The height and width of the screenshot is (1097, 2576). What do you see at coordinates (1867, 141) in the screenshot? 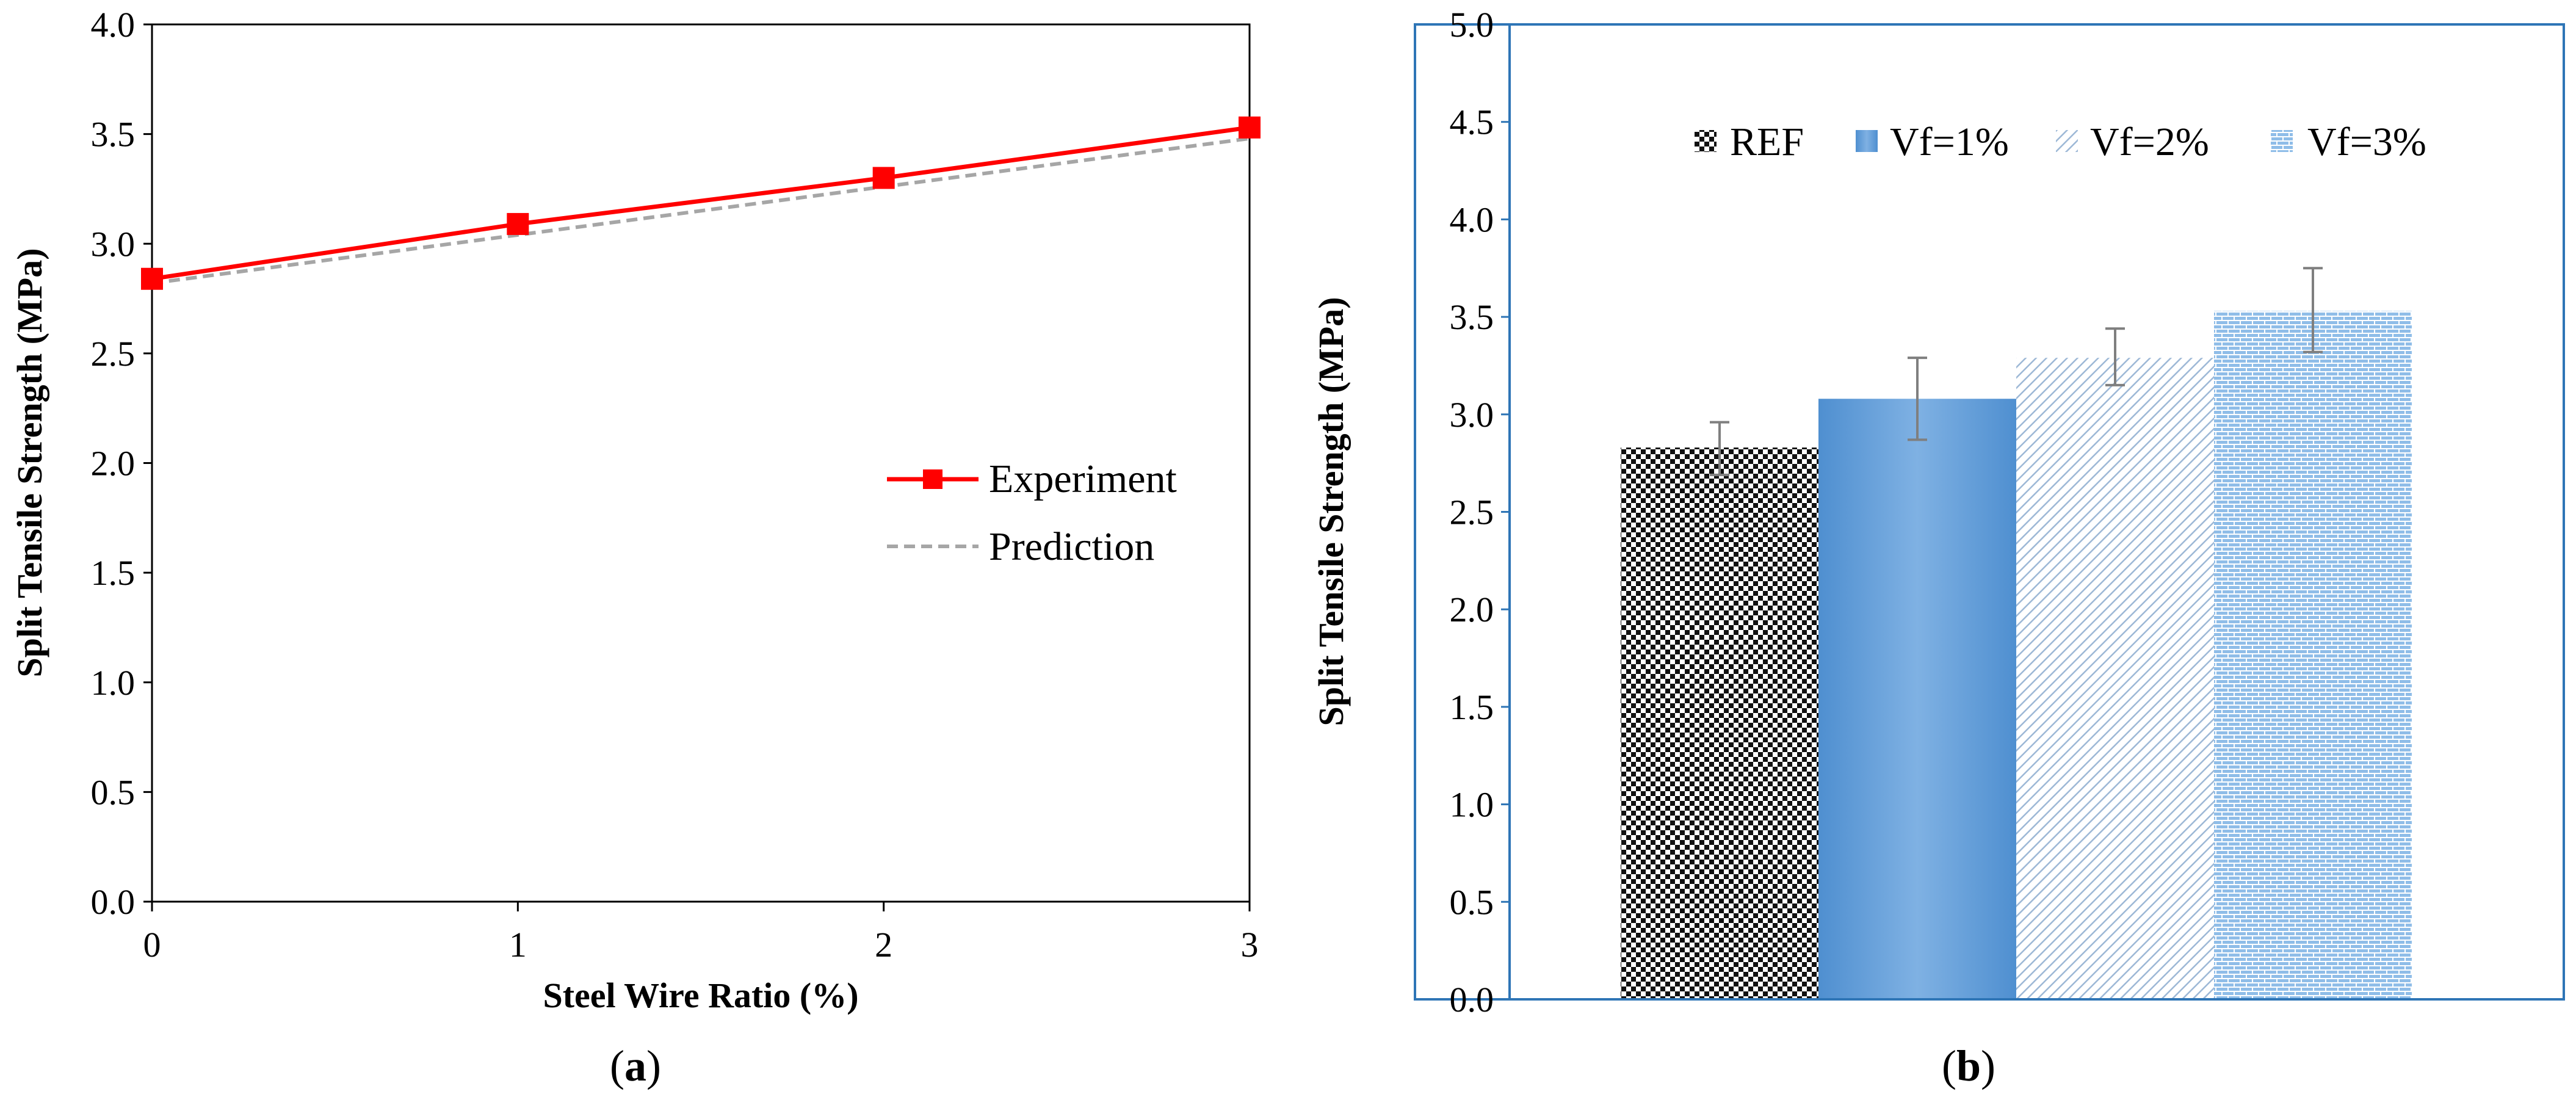
I see `legend-swatch-vf1` at bounding box center [1867, 141].